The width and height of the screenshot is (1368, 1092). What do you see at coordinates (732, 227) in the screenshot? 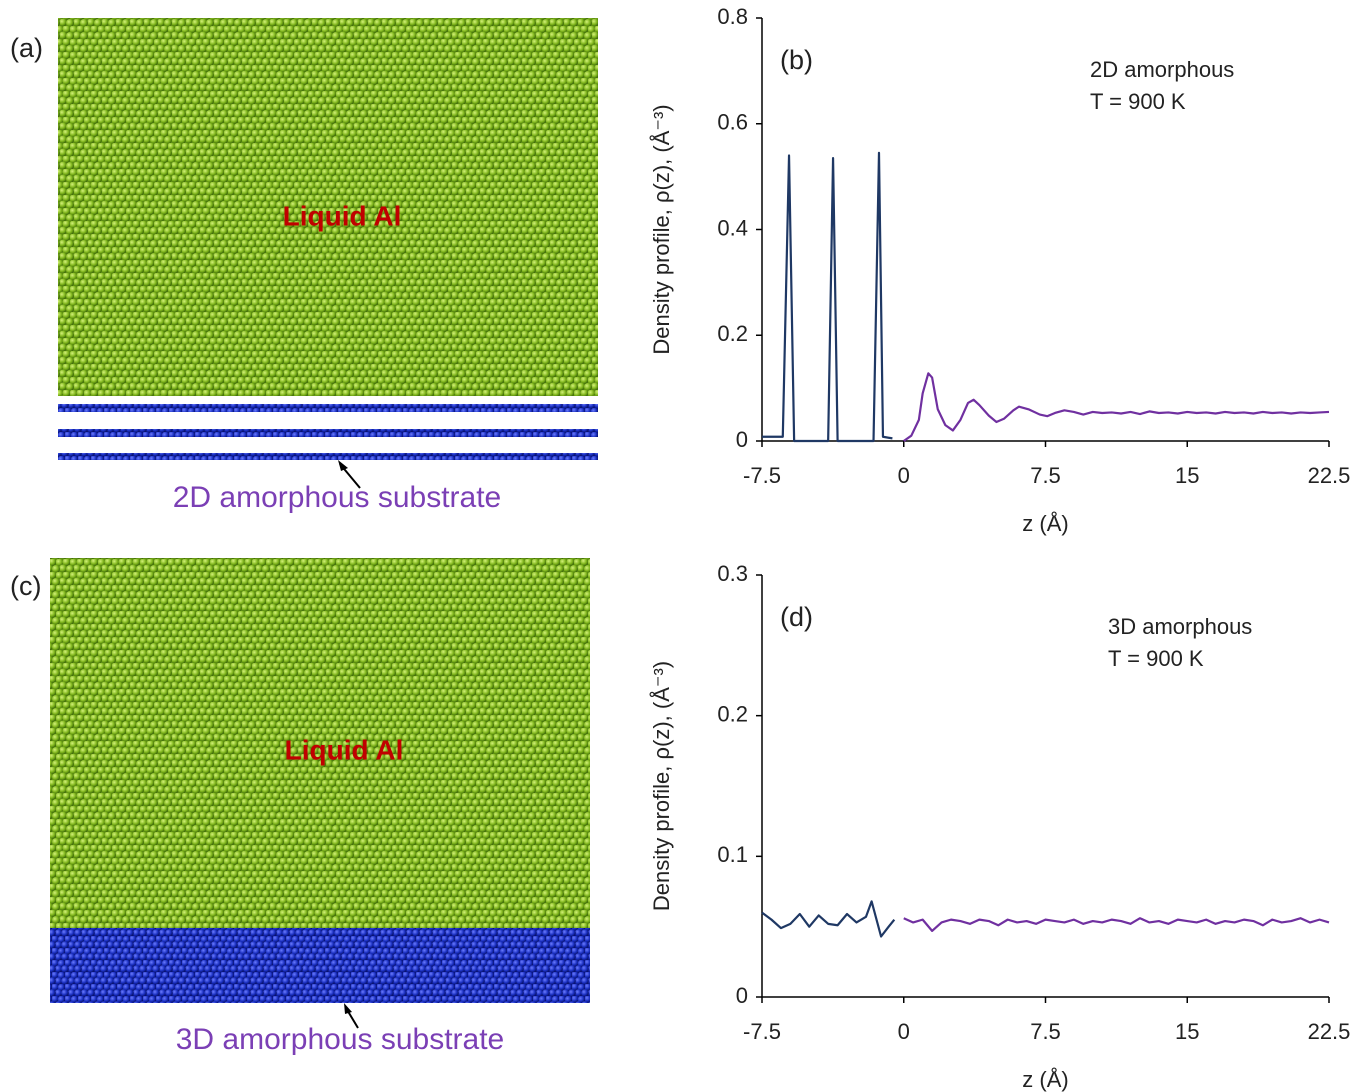
I see `y-tick-label: 0.4` at bounding box center [732, 227].